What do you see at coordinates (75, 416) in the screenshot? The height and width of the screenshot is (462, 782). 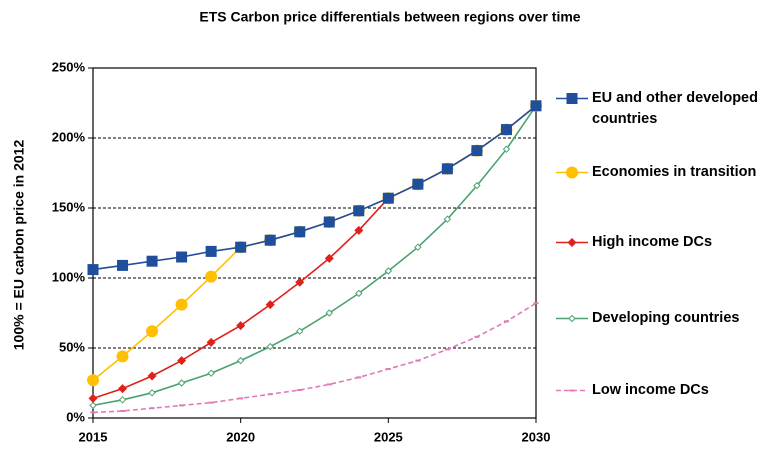 I see `y-tick-label: 0%` at bounding box center [75, 416].